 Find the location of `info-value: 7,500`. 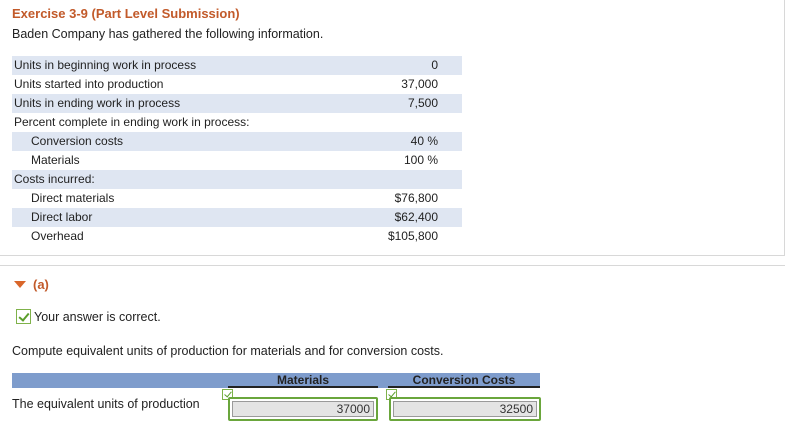

info-value: 7,500 is located at coordinates (422, 103).